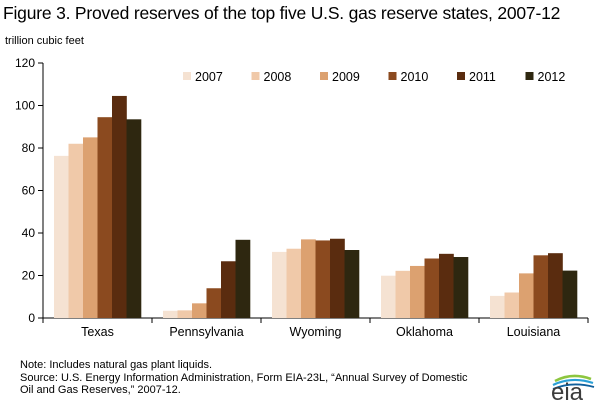 The image size is (616, 403). What do you see at coordinates (461, 76) in the screenshot?
I see `legend-swatch-2011` at bounding box center [461, 76].